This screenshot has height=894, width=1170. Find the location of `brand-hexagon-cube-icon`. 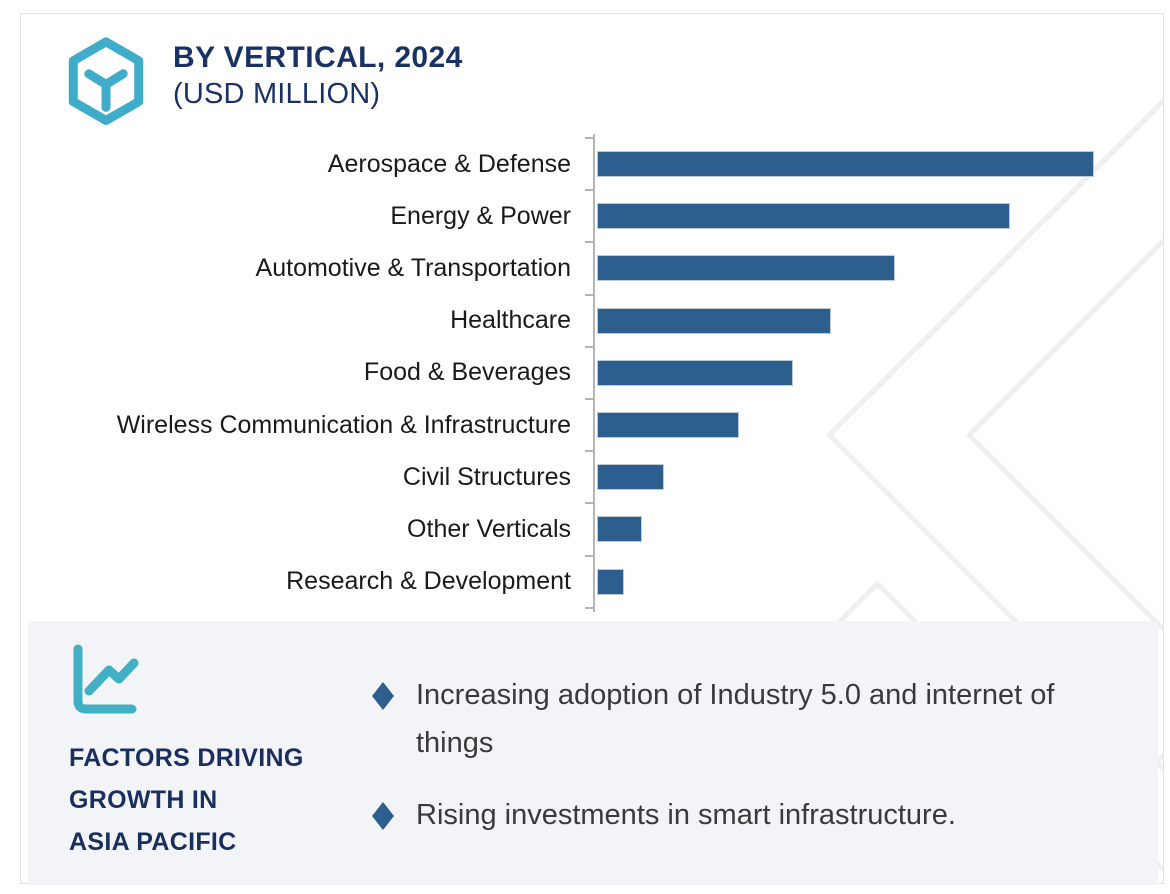

brand-hexagon-cube-icon is located at coordinates (106, 81).